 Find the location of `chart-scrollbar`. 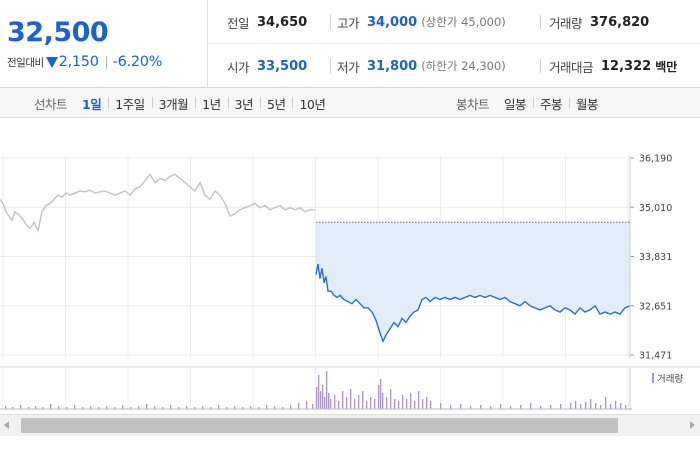

chart-scrollbar is located at coordinates (350, 425).